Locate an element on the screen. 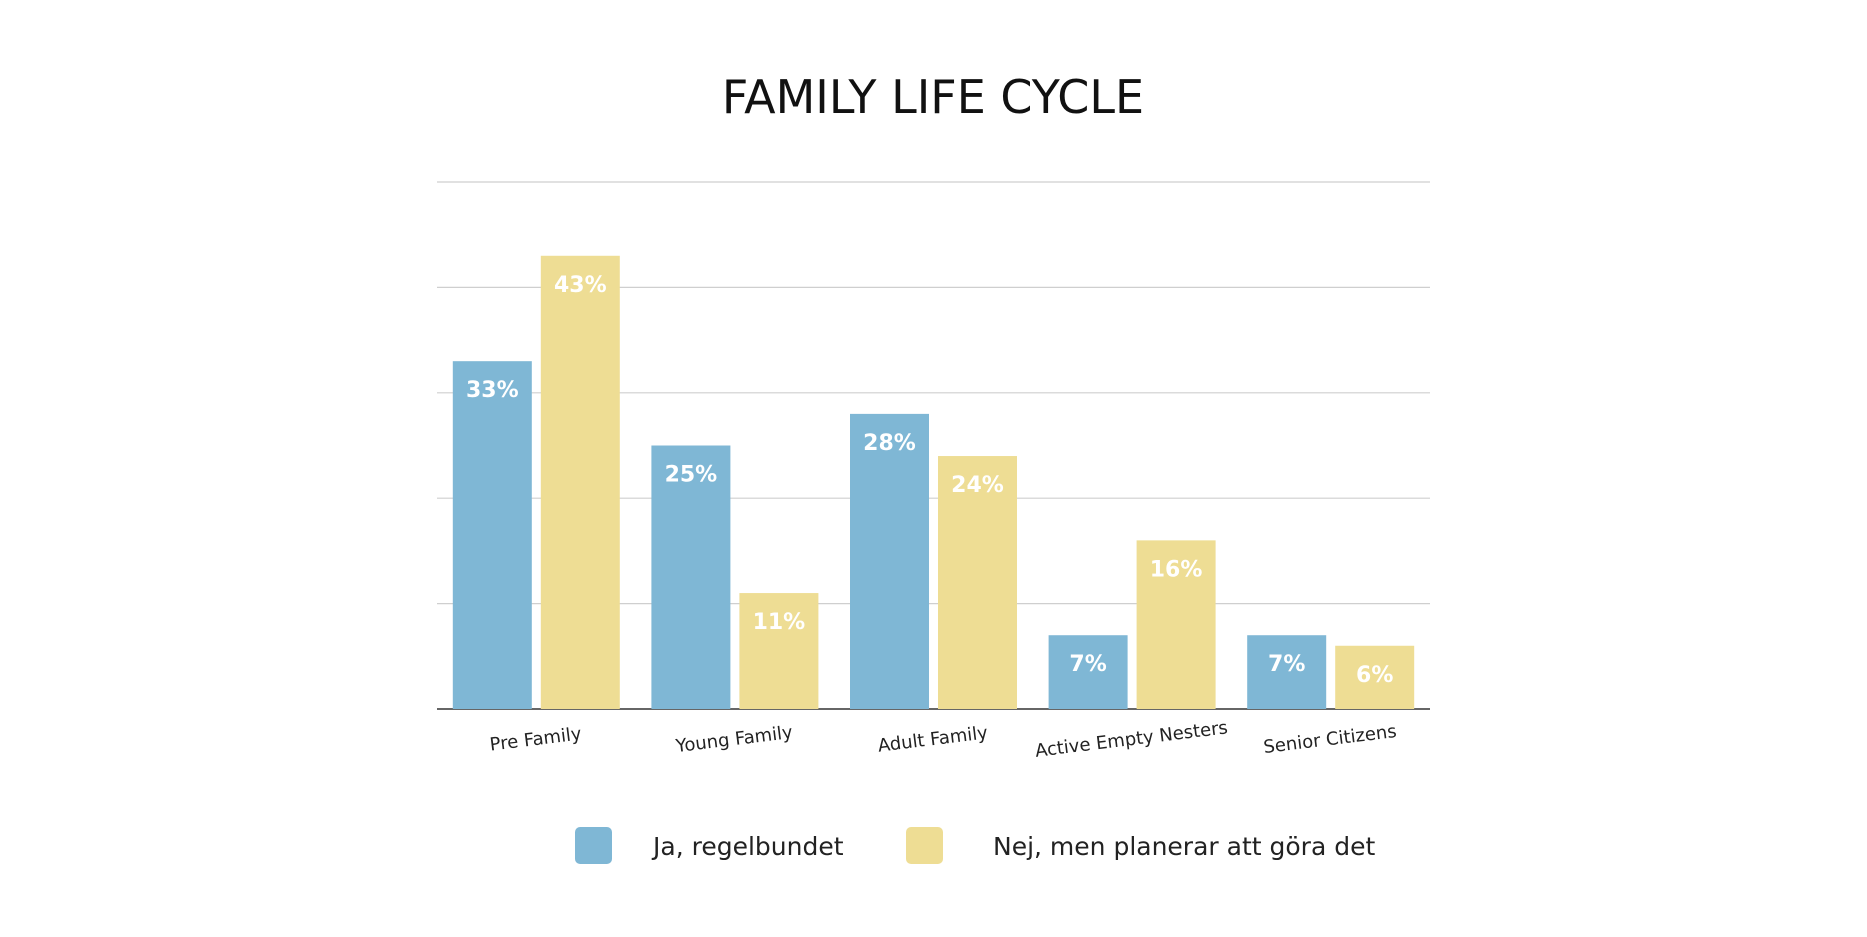 This screenshot has height=937, width=1867. data-label: 43% is located at coordinates (580, 285).